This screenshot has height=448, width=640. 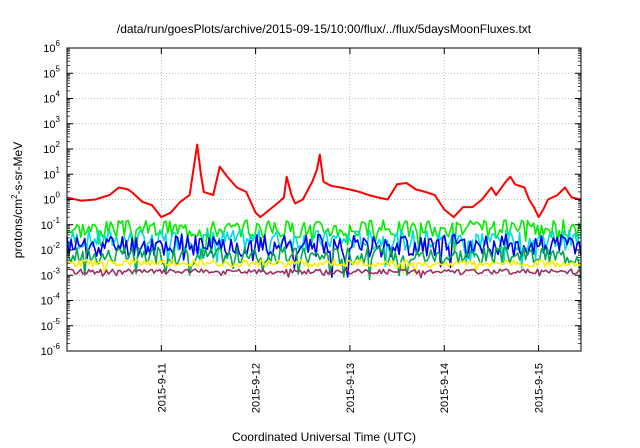 What do you see at coordinates (58, 94) in the screenshot?
I see `y-tick-label-exponent: 4` at bounding box center [58, 94].